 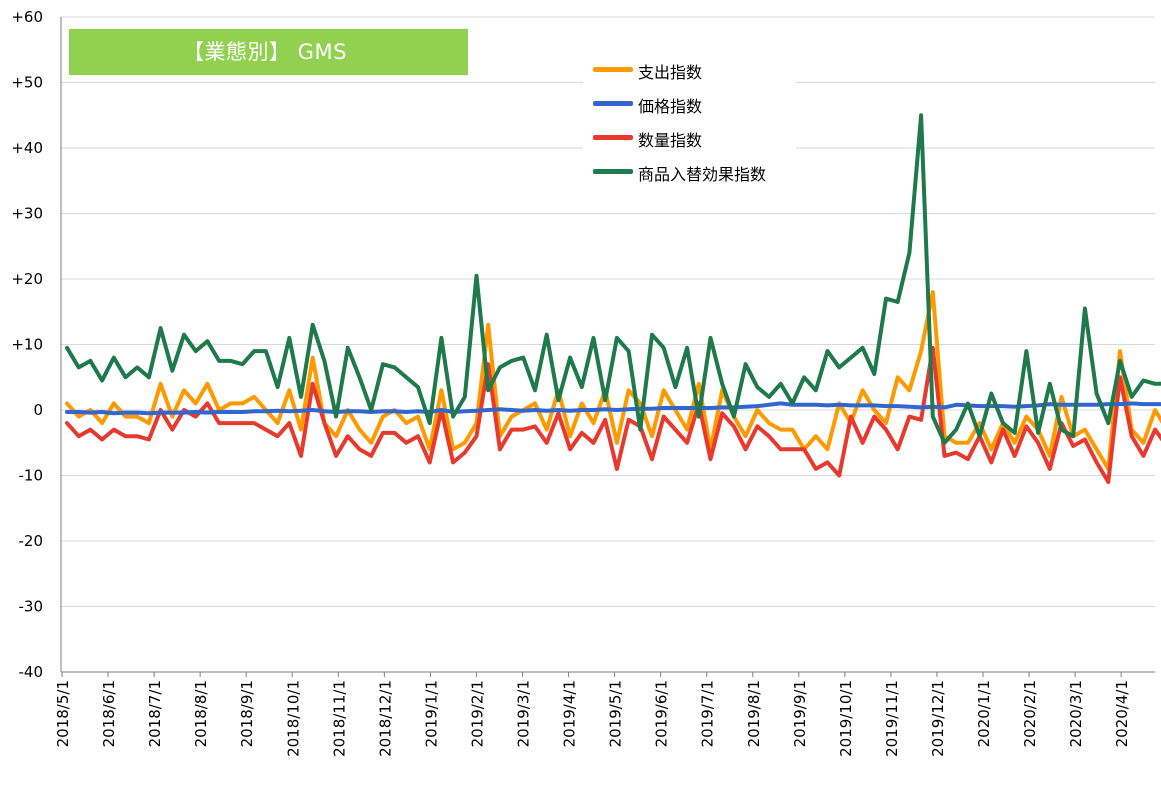 I want to click on x-tick-label: 2018/12/1, so click(x=385, y=718).